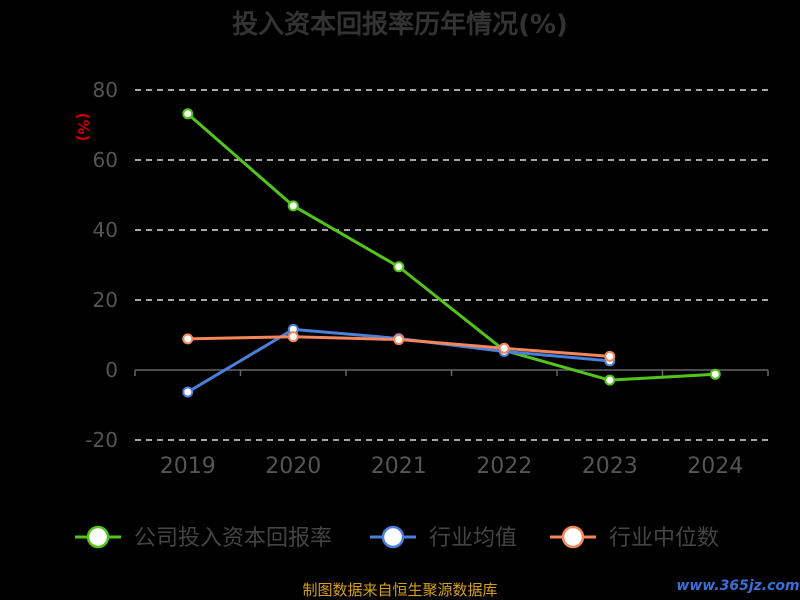 Image resolution: width=800 pixels, height=600 pixels. I want to click on y-tick-label: -20, so click(101, 440).